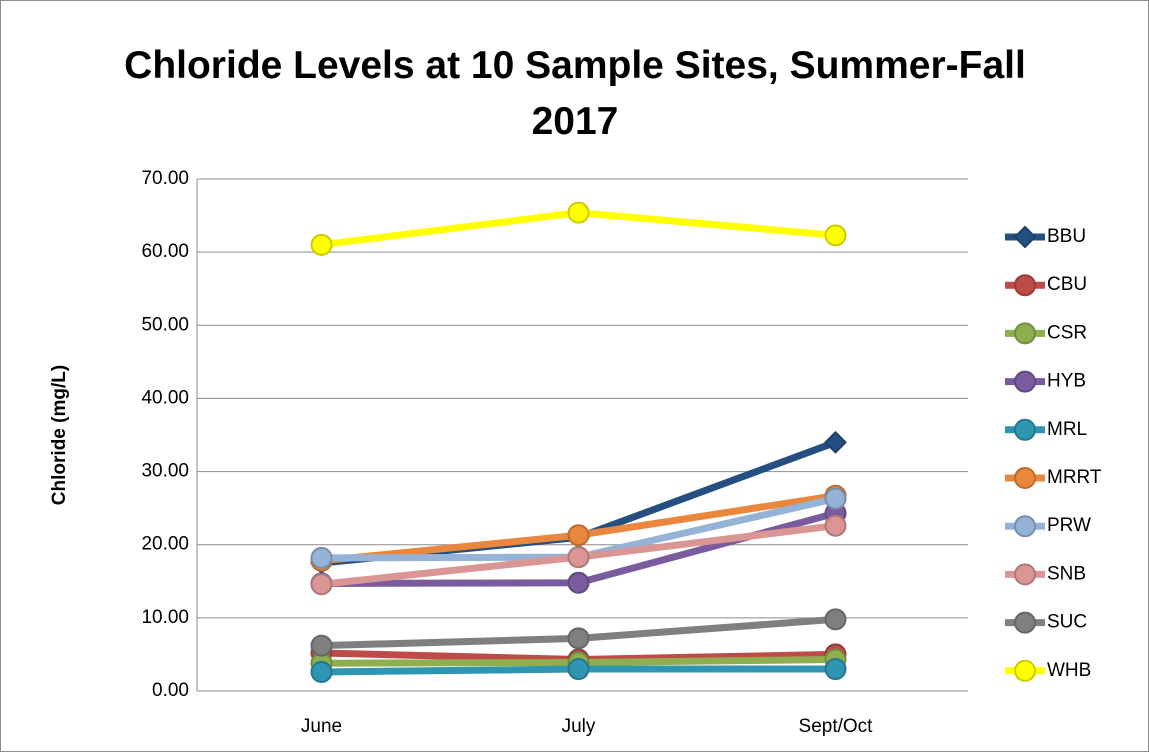 The width and height of the screenshot is (1149, 752). Describe the element at coordinates (165, 251) in the screenshot. I see `y-tick-label: 60.00` at that location.